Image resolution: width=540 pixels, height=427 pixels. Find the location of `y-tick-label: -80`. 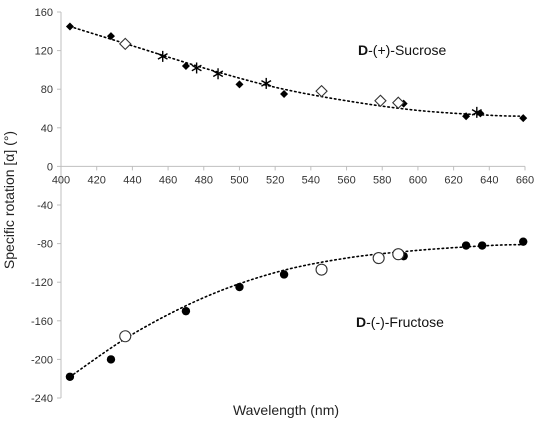

y-tick-label: -80 is located at coordinates (45, 245).